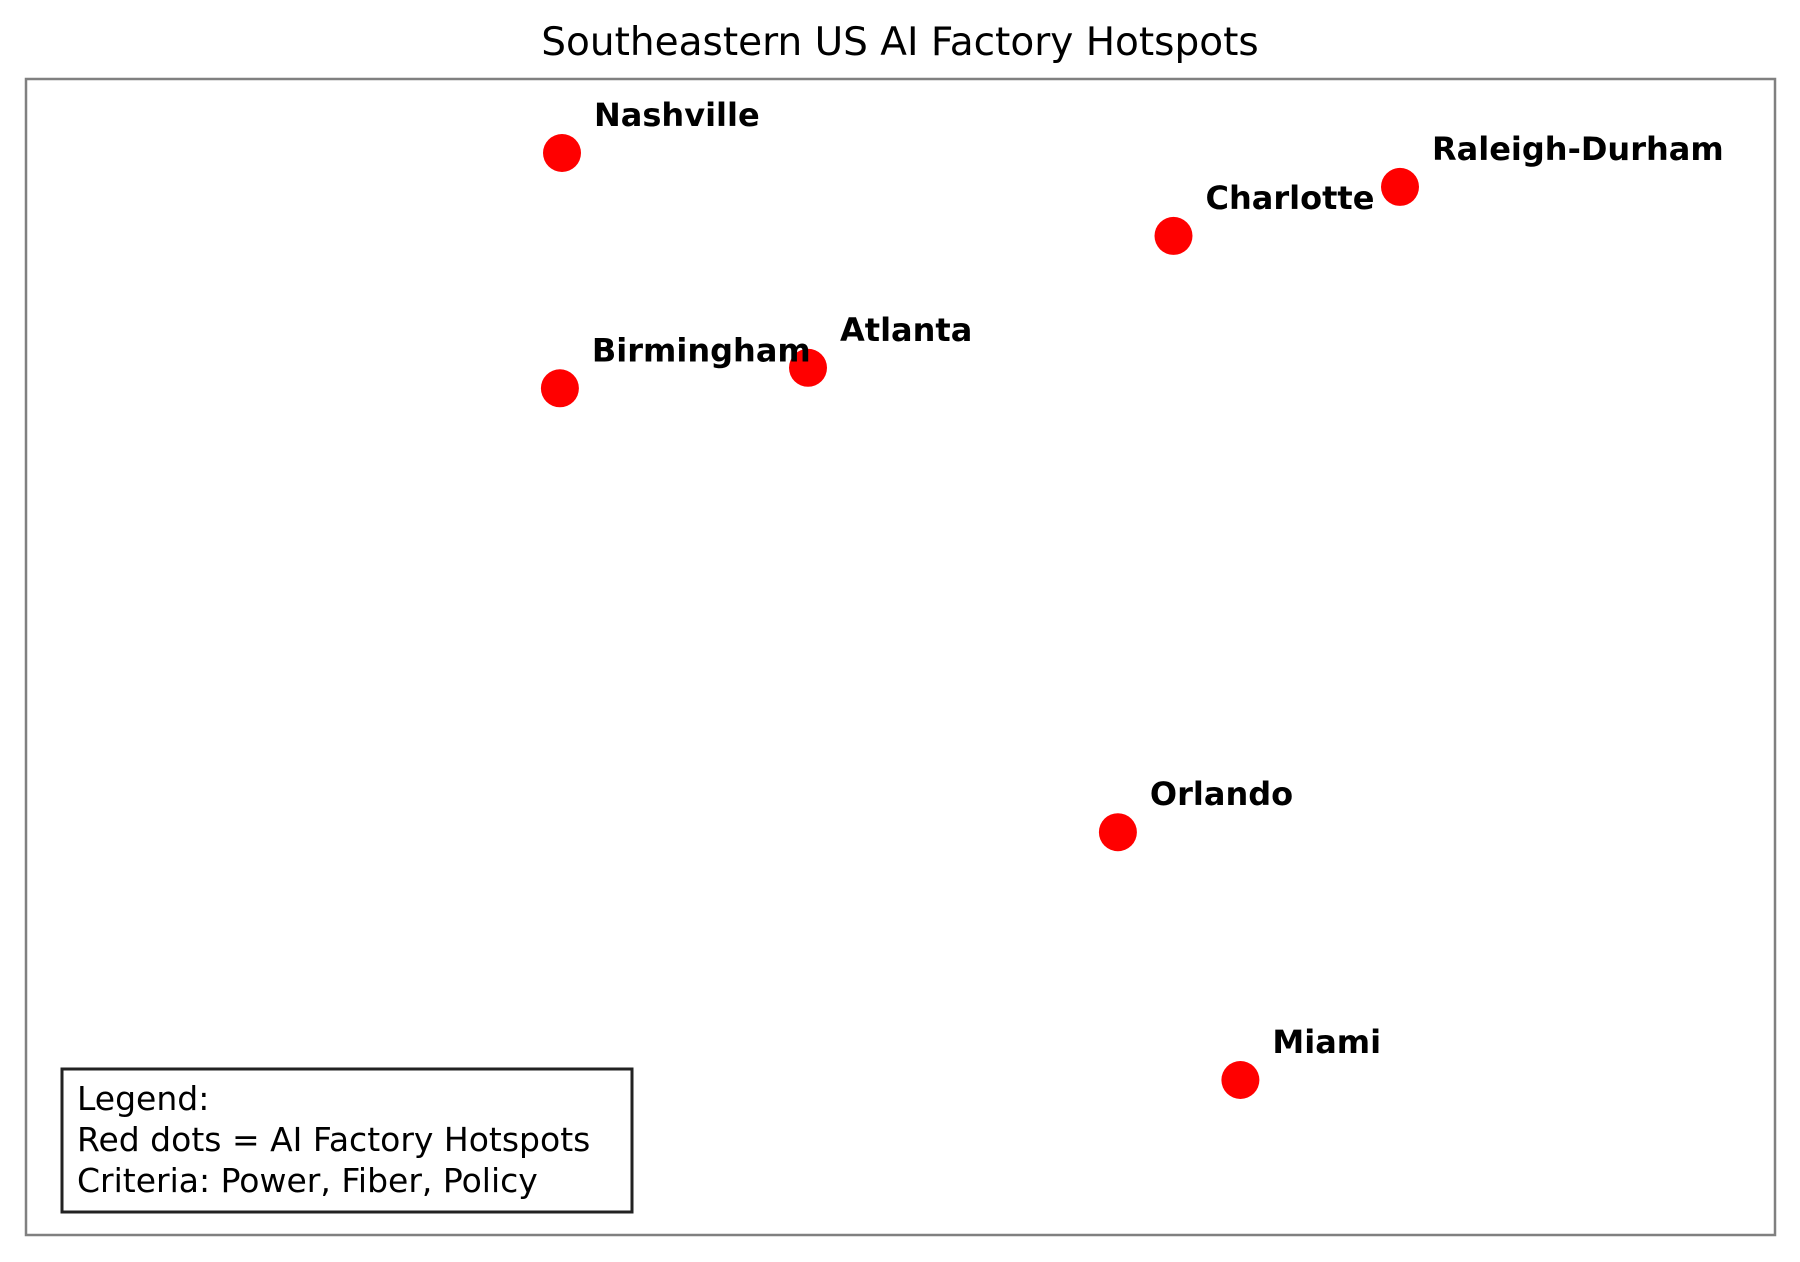  I want to click on hotspot-marker-miami, so click(1240, 1080).